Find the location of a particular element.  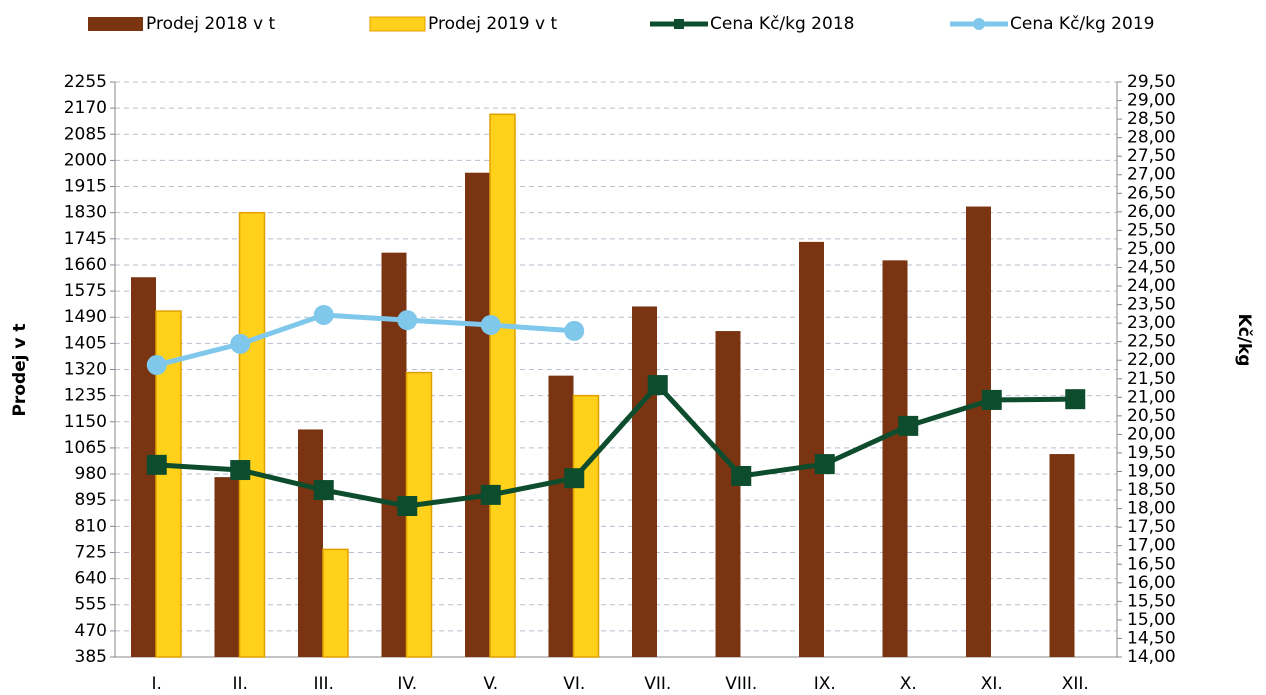

y-tick-label: 810 is located at coordinates (91, 526).